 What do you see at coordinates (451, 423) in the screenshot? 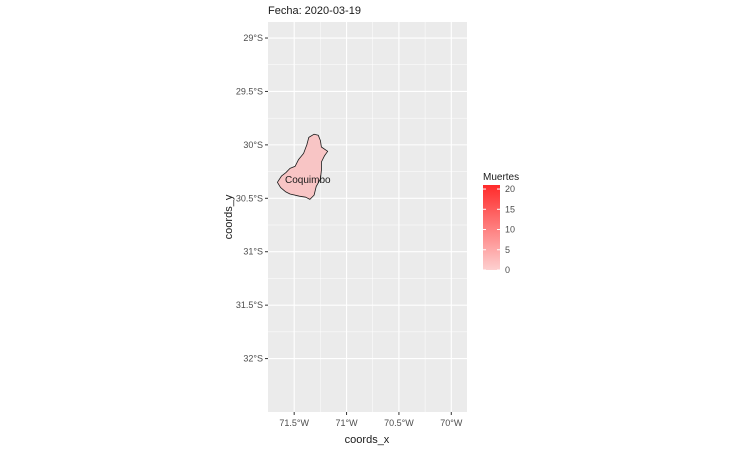
I see `x-tick-label: 70°W` at bounding box center [451, 423].